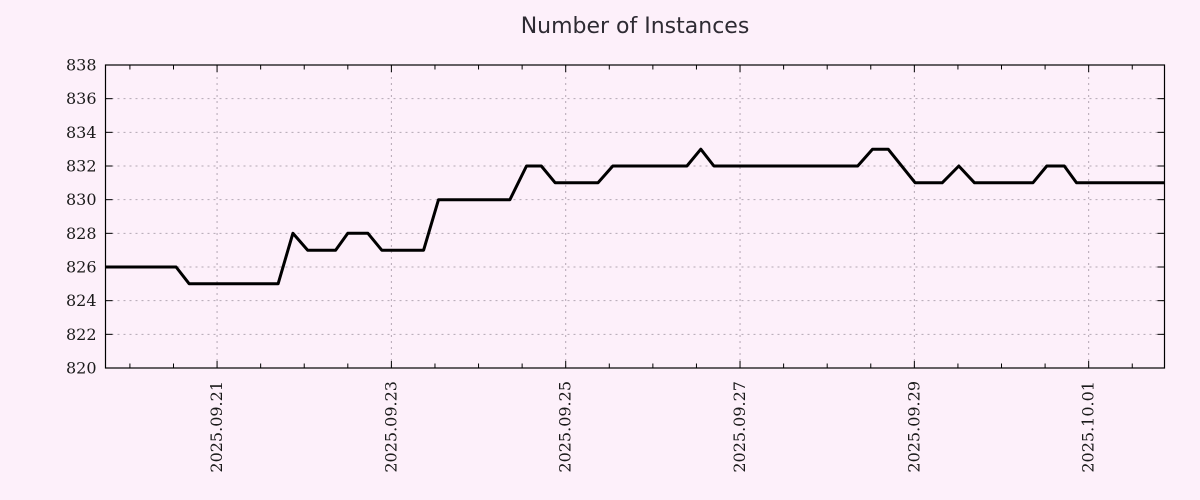  I want to click on y-tick-label: 832, so click(81, 166).